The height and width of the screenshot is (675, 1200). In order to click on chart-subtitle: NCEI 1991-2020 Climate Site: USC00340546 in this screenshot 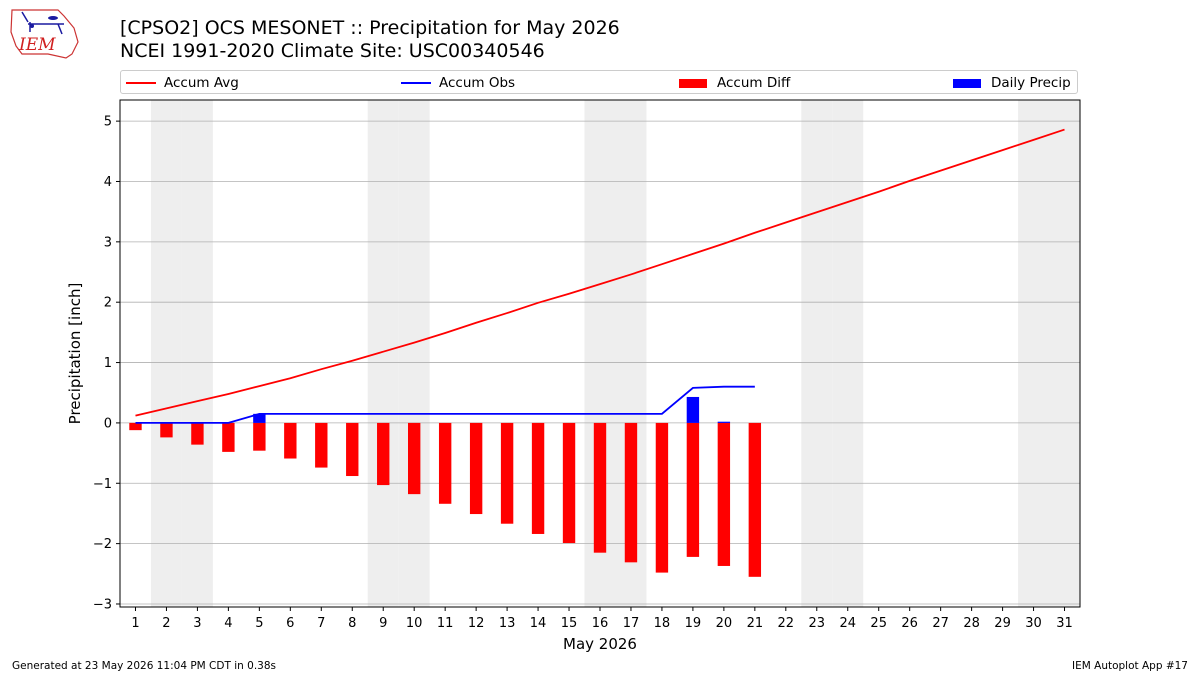, I will do `click(332, 51)`.